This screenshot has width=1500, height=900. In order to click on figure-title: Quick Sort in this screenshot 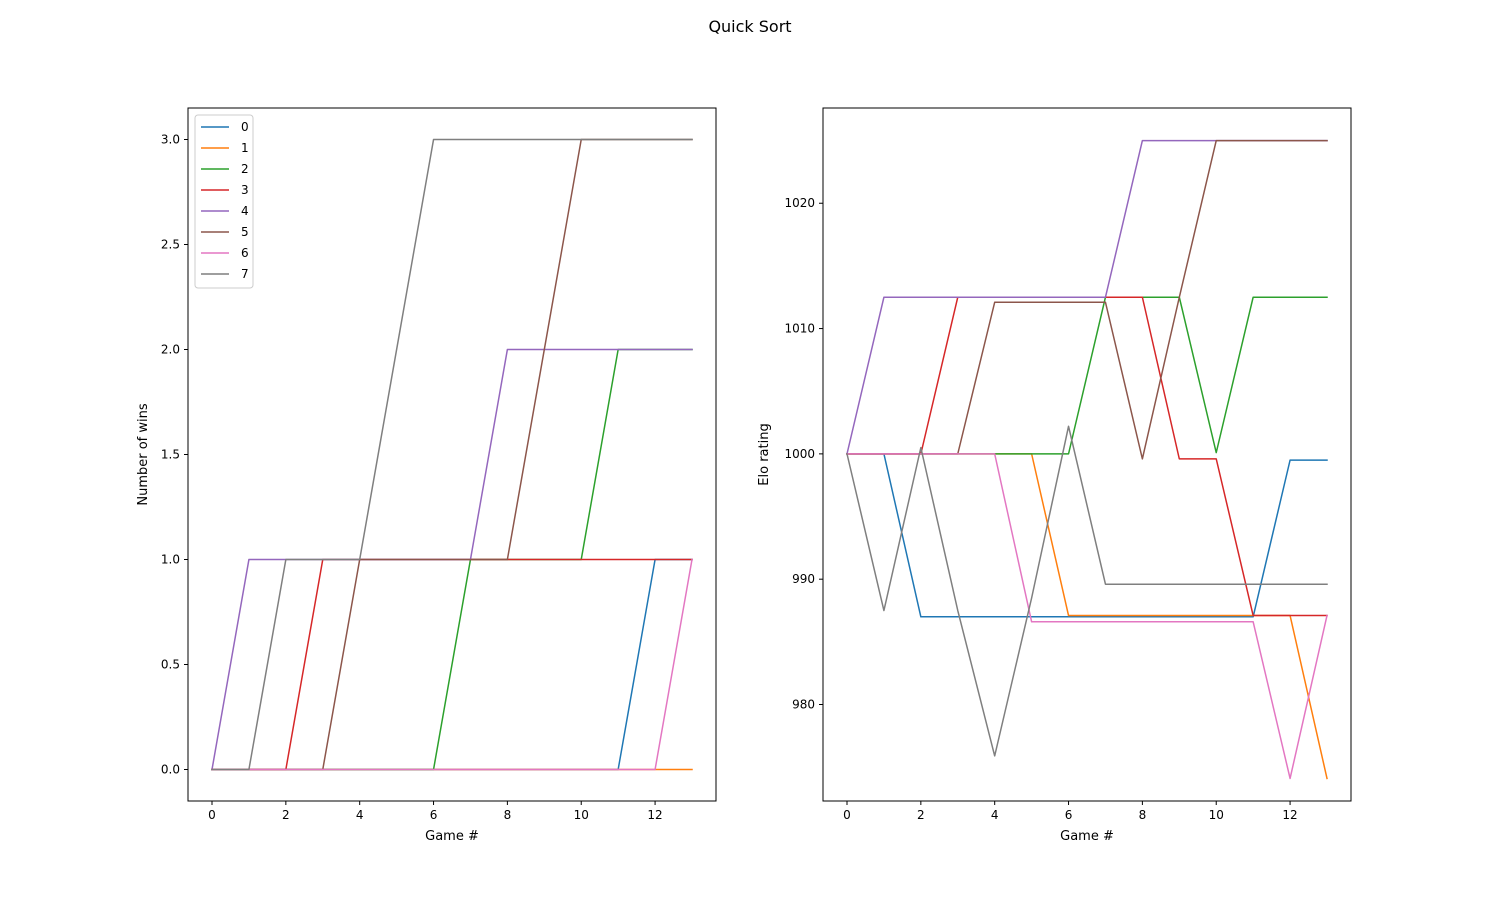, I will do `click(749, 26)`.